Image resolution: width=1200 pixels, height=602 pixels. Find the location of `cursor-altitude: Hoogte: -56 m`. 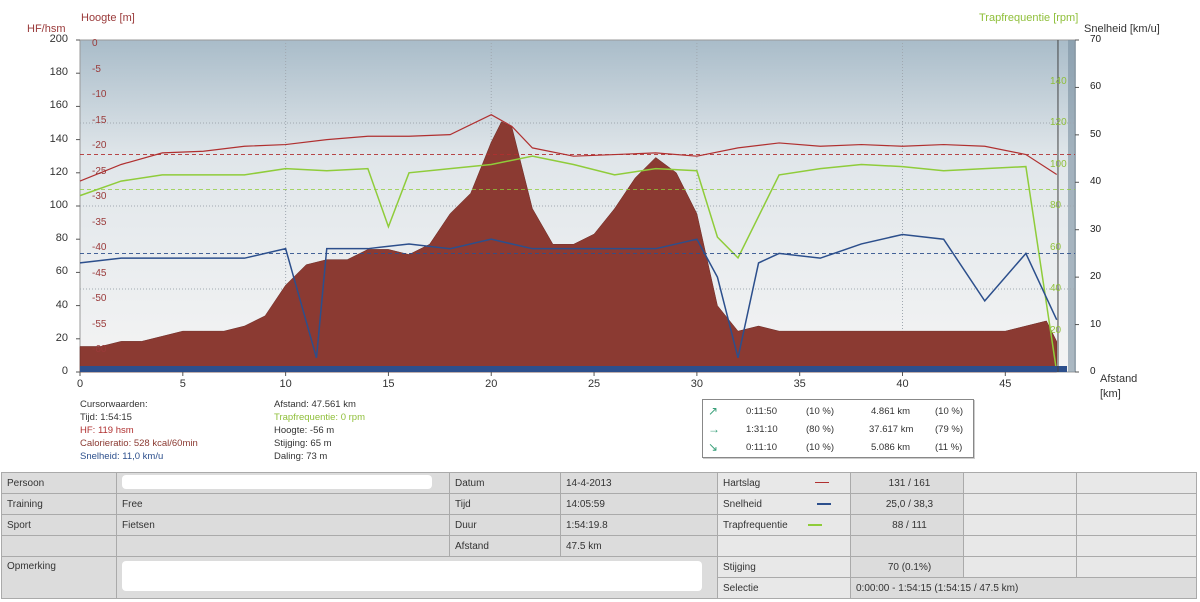

cursor-altitude: Hoogte: -56 m is located at coordinates (304, 430).